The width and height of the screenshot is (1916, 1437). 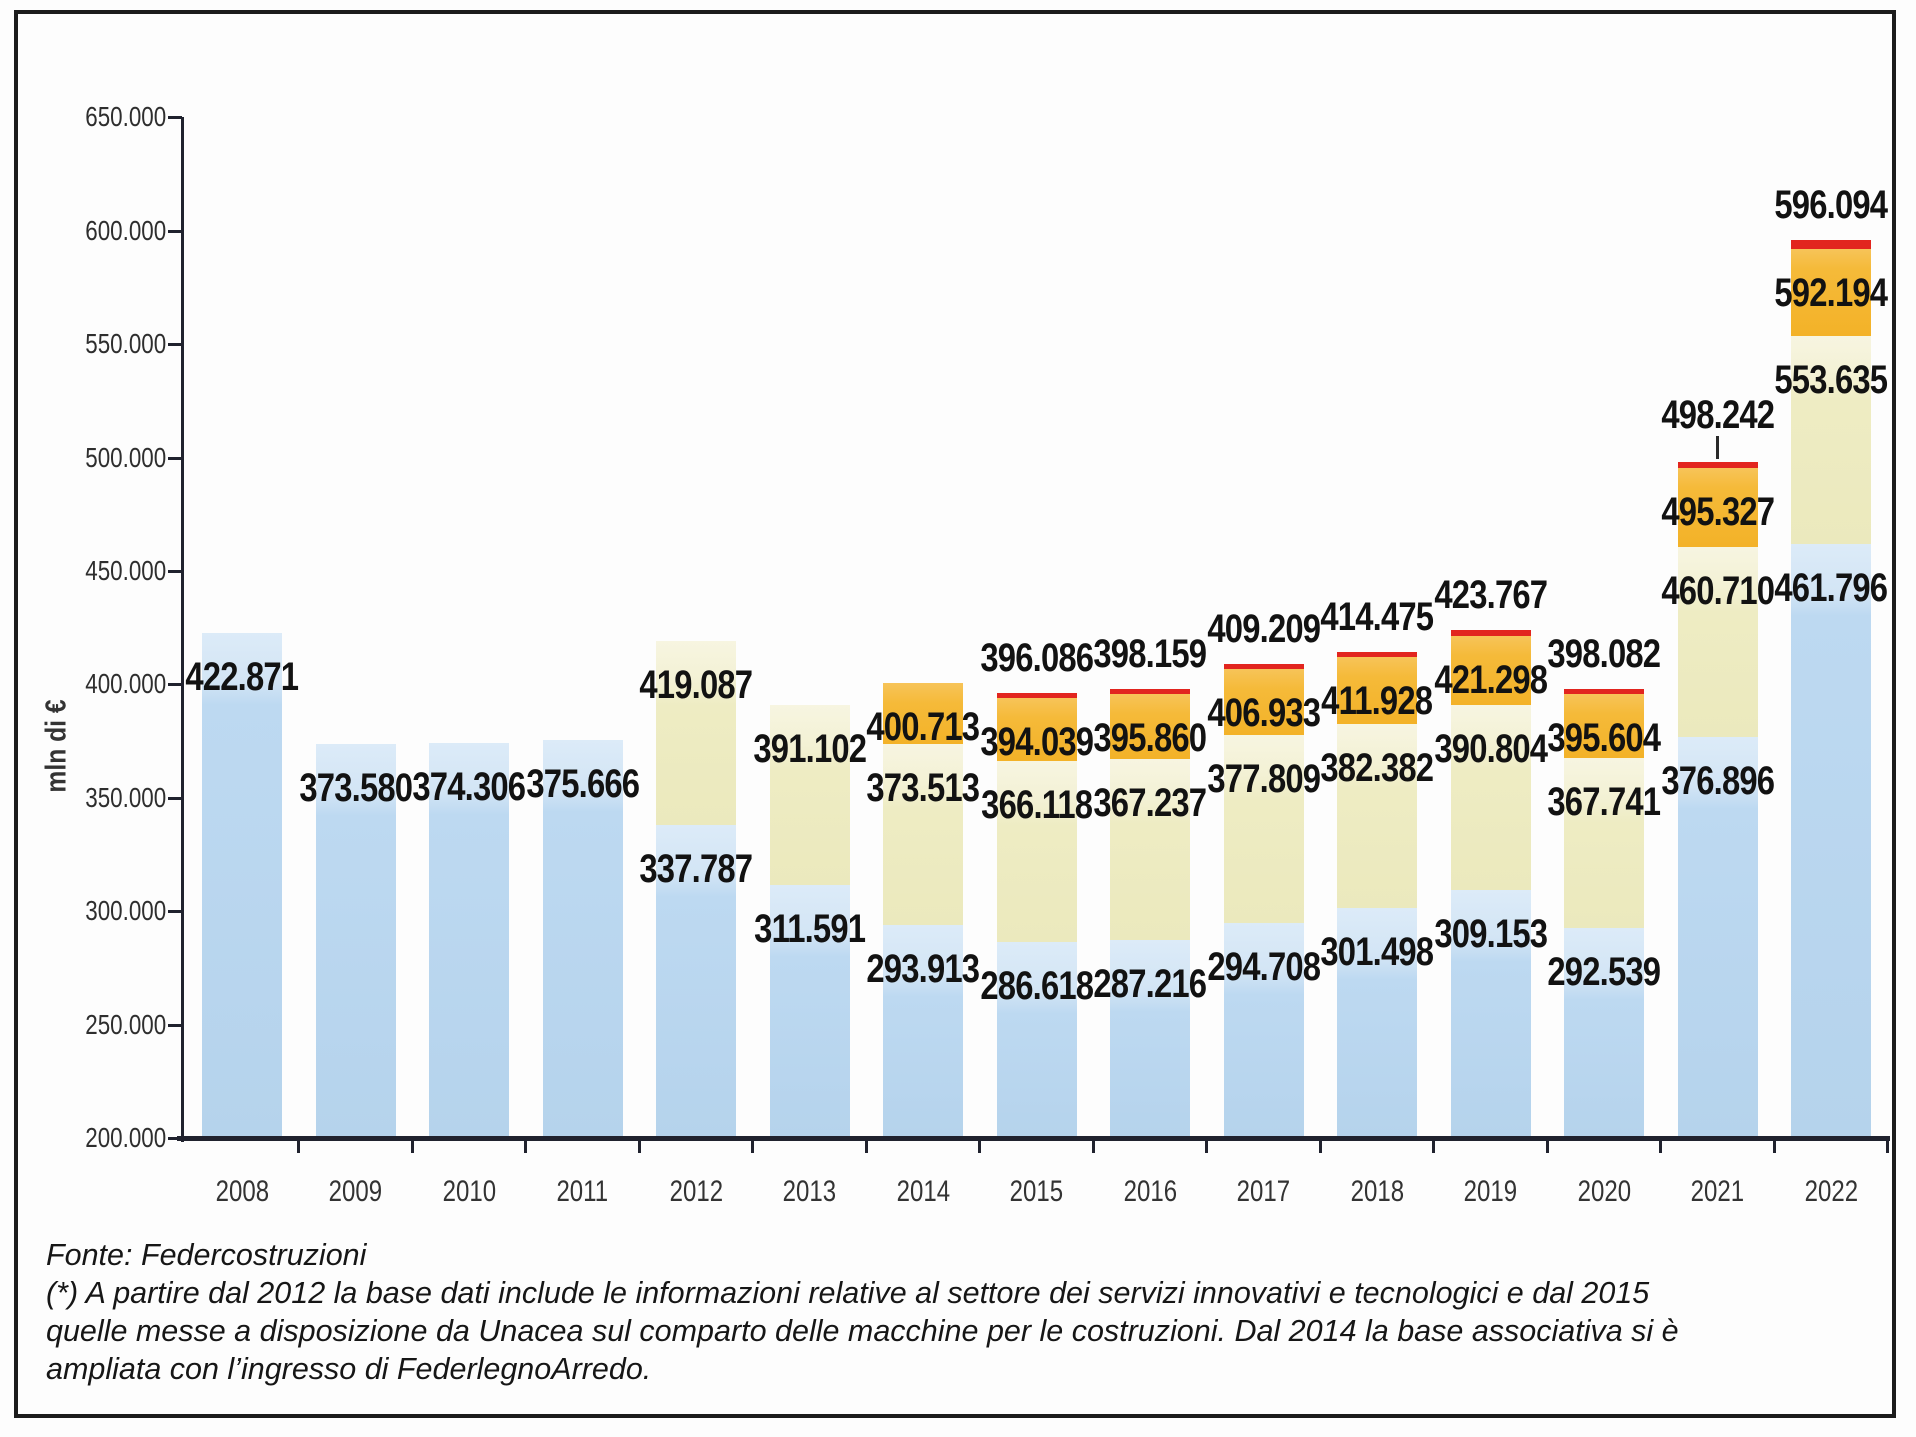 I want to click on bar-label-orange-2016-text: 395.860, so click(x=1150, y=737).